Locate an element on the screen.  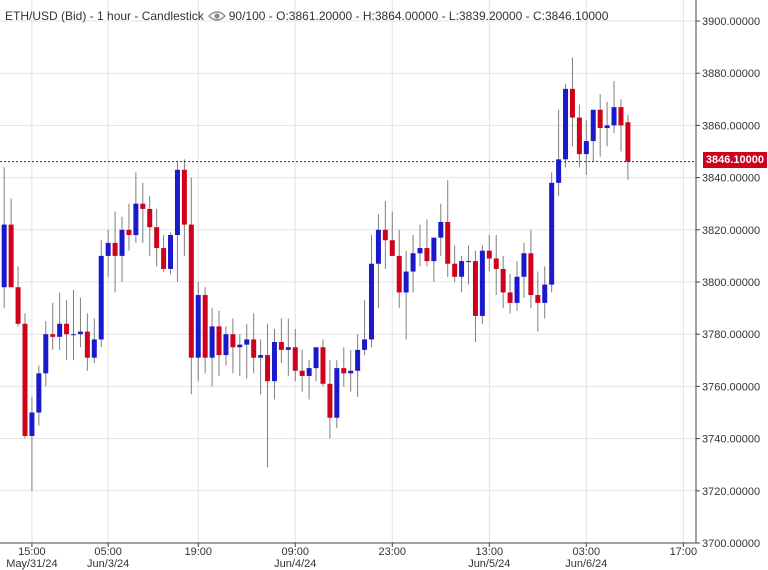
y-tick-label: 3900.00000 is located at coordinates (731, 22).